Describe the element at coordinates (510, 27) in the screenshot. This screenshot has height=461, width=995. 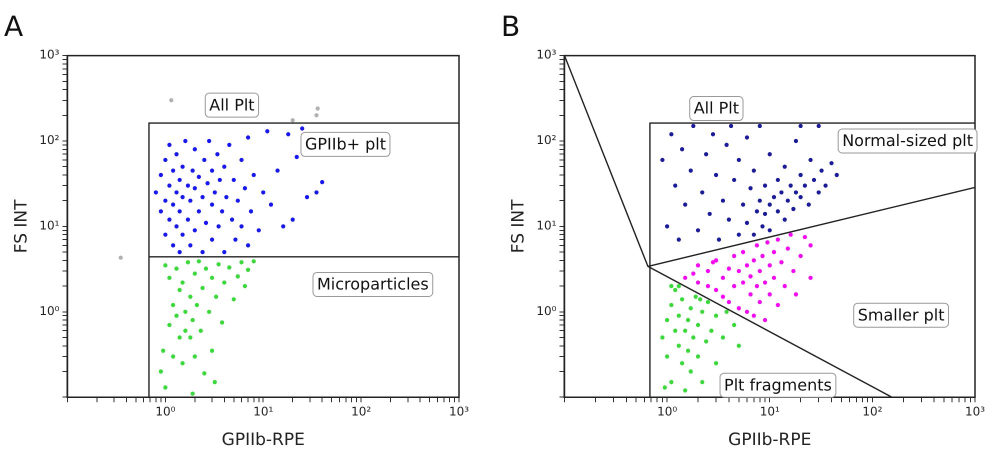
I see `chart-title: B` at that location.